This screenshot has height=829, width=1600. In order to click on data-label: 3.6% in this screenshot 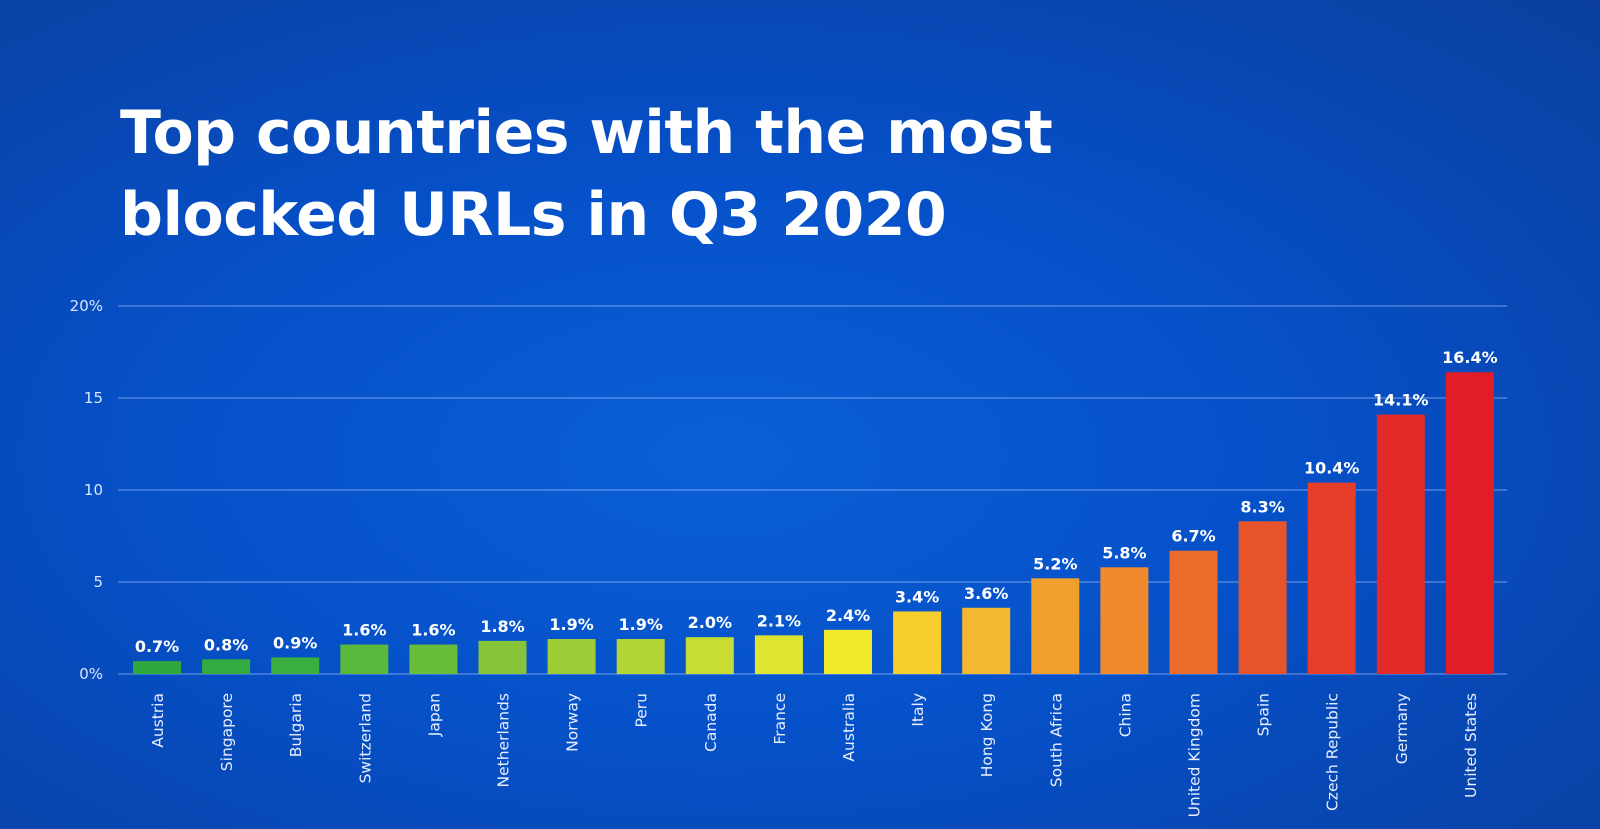, I will do `click(986, 593)`.